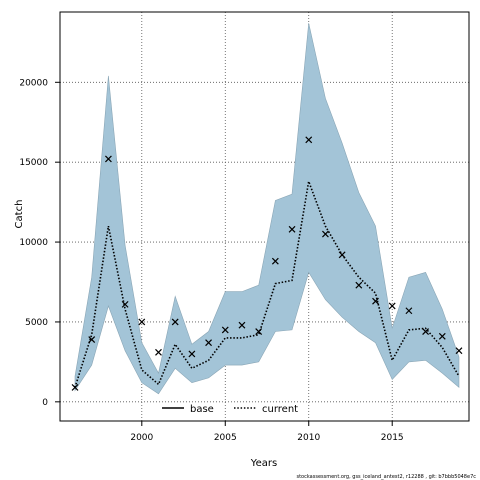 The width and height of the screenshot is (480, 480). I want to click on y-tick-label: 10000, so click(33, 243).